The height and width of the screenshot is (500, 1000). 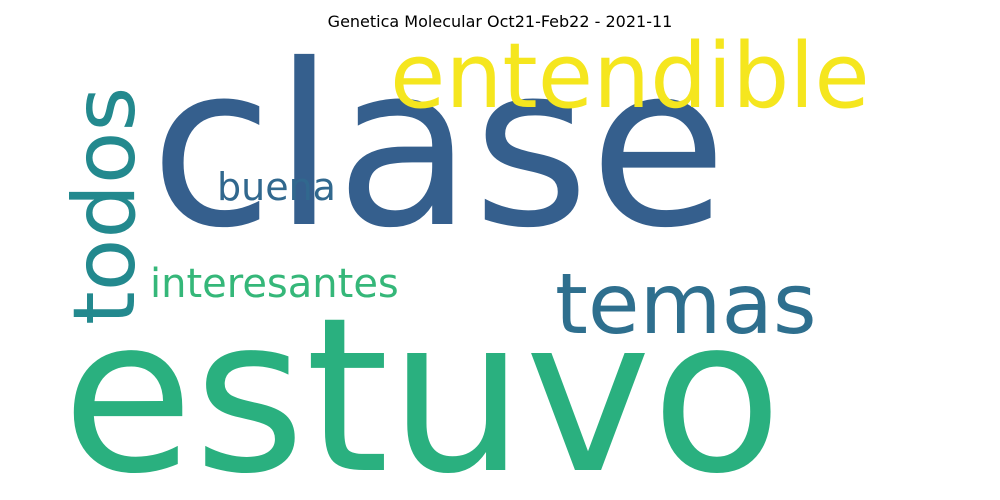 What do you see at coordinates (500, 21) in the screenshot?
I see `figure-title: Genetica Molecular Oct21-Feb22 - 2021-11` at bounding box center [500, 21].